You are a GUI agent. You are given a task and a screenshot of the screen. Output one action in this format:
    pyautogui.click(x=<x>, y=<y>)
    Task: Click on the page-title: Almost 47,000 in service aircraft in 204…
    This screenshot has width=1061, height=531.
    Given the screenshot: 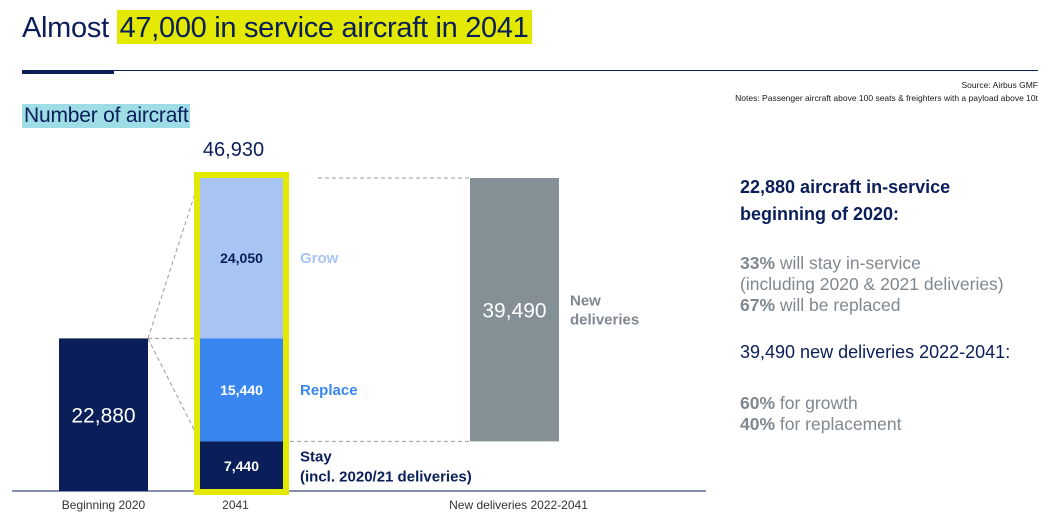 What is the action you would take?
    pyautogui.click(x=277, y=27)
    